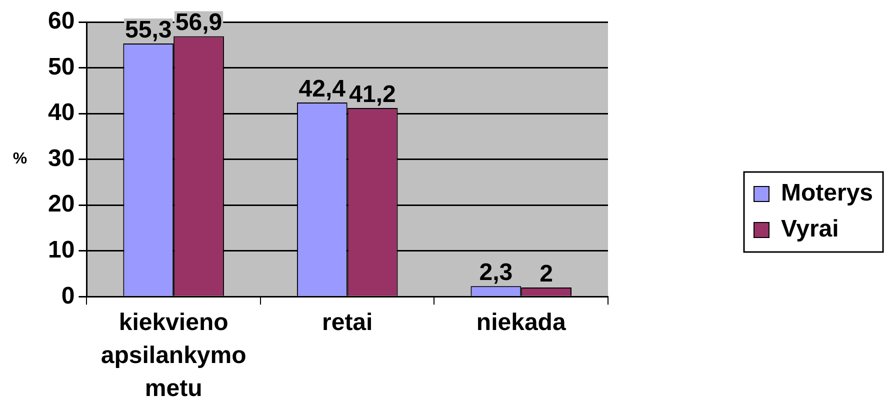  Describe the element at coordinates (61, 21) in the screenshot. I see `y-tick-label: 60` at that location.